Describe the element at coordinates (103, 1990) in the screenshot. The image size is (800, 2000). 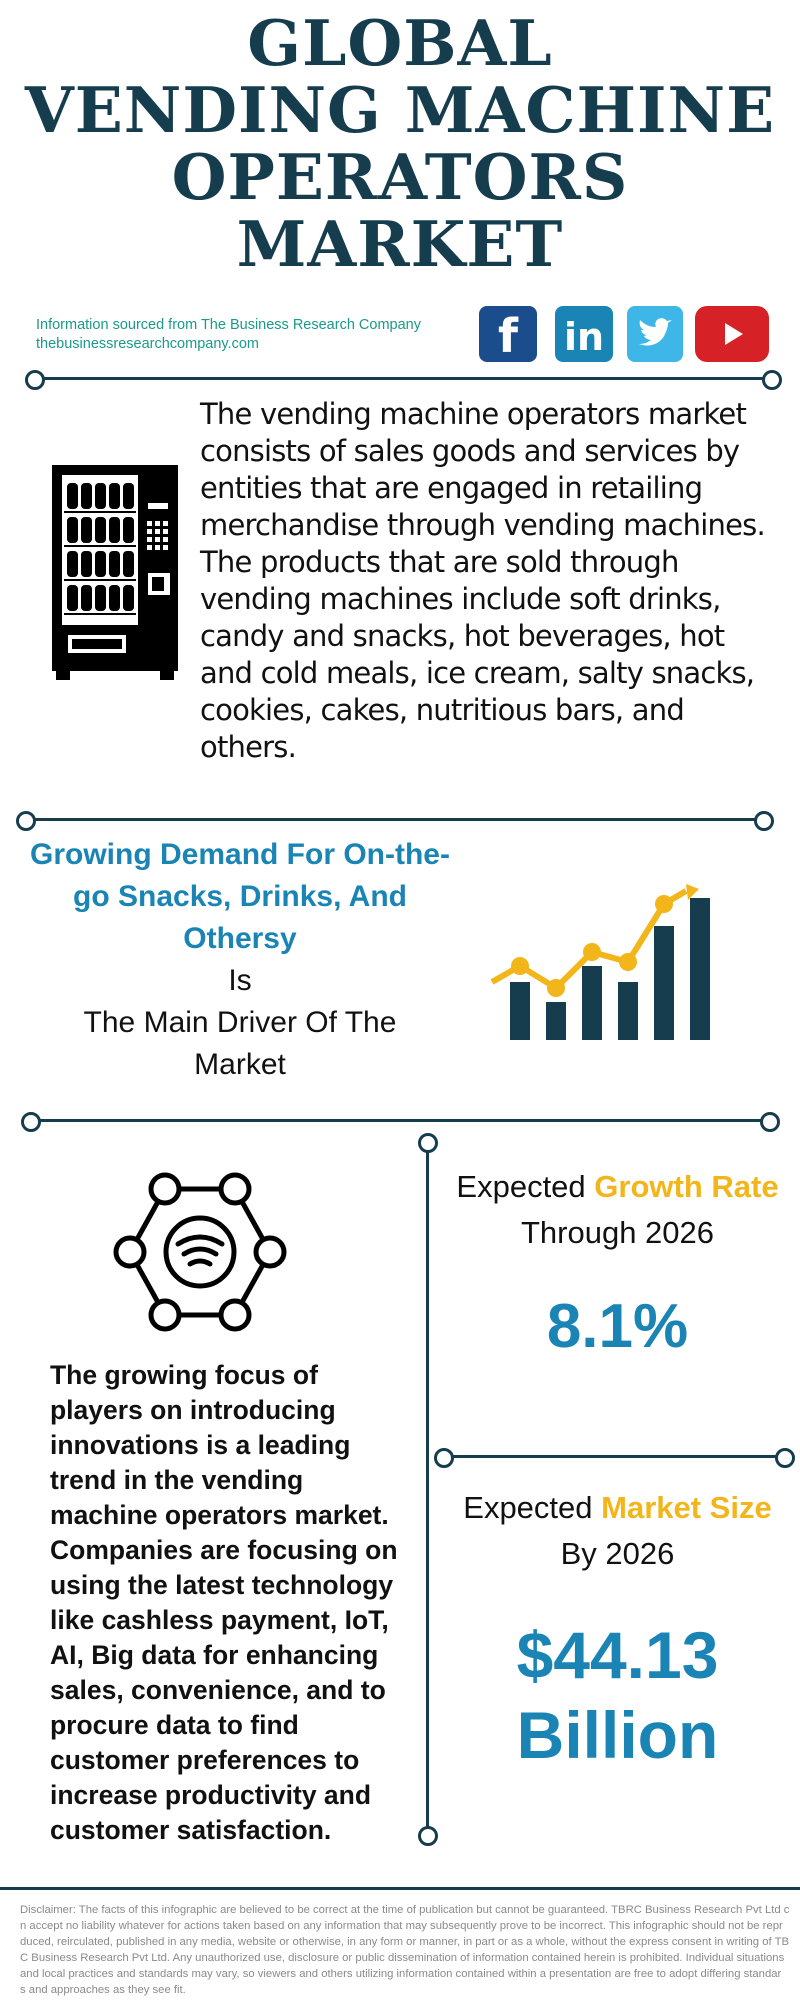
I see `disclaimer-line: s and approaches as they see fit.` at that location.